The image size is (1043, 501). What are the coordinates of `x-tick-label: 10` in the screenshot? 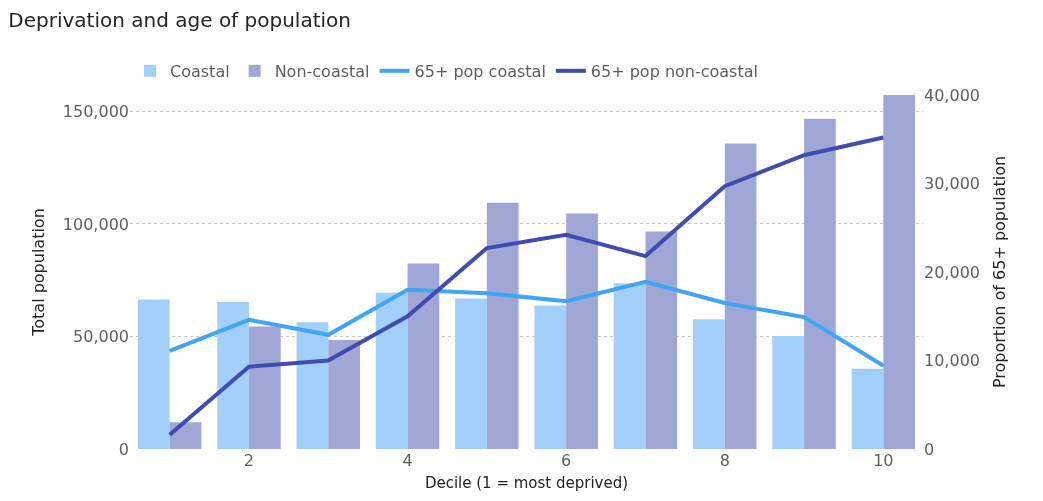 It's located at (883, 460).